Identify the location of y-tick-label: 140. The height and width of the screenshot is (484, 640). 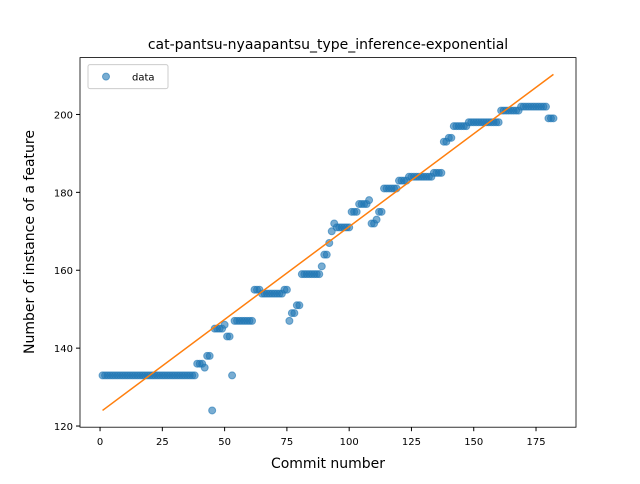
(63, 349).